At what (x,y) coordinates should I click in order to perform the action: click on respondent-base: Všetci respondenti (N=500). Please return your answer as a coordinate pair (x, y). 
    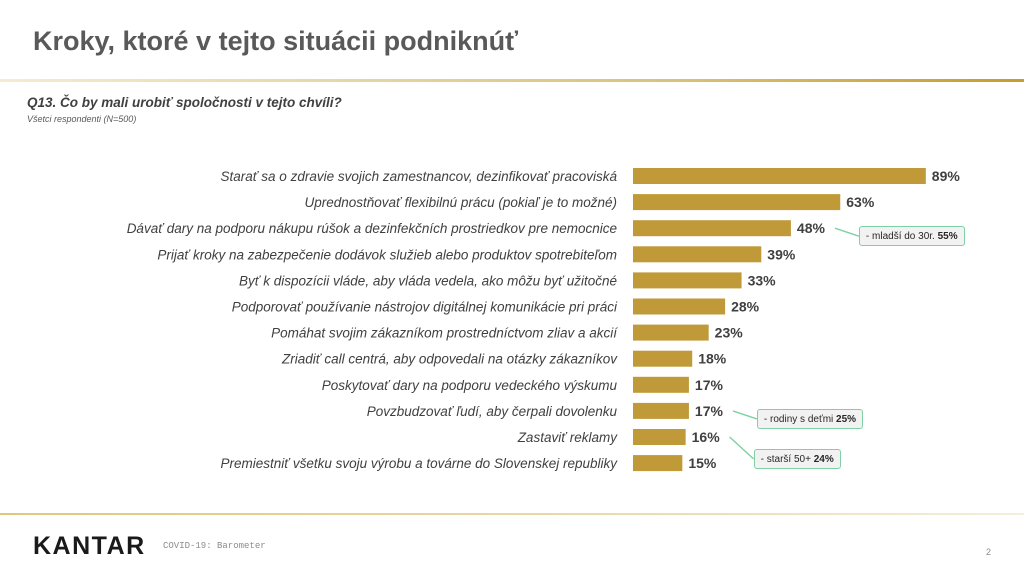
    Looking at the image, I should click on (82, 119).